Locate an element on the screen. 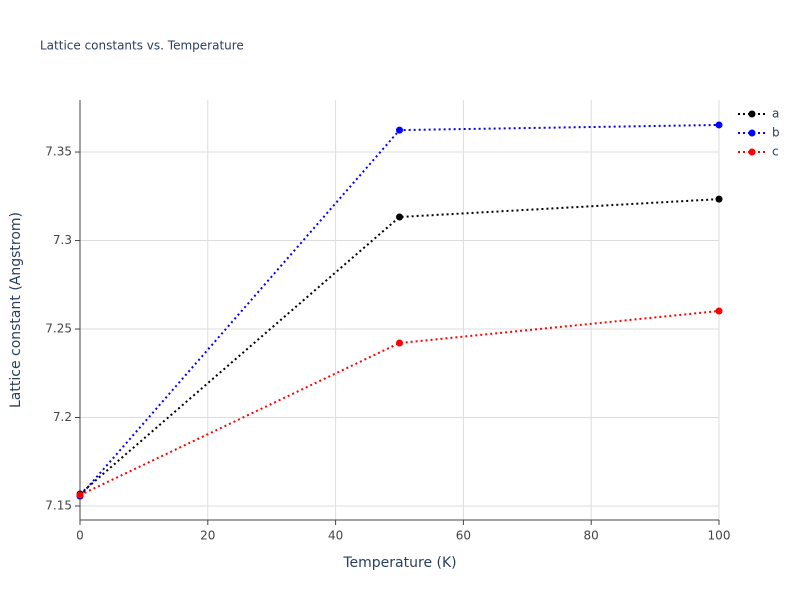  legend-label: a is located at coordinates (775, 114).